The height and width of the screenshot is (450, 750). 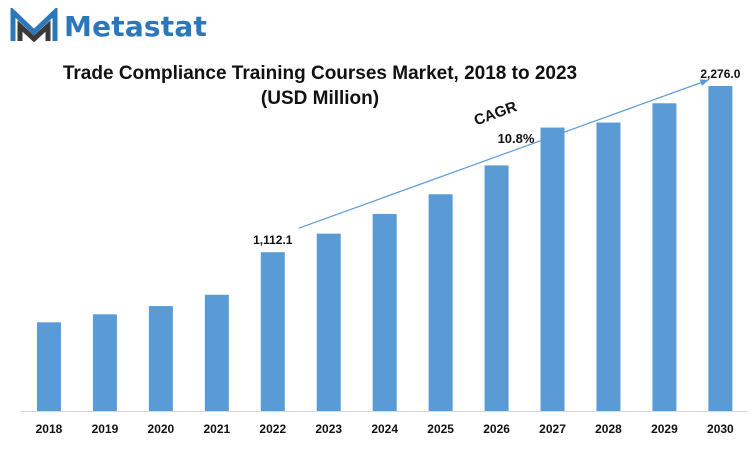 What do you see at coordinates (328, 429) in the screenshot?
I see `x-tick-label-2023: 2023` at bounding box center [328, 429].